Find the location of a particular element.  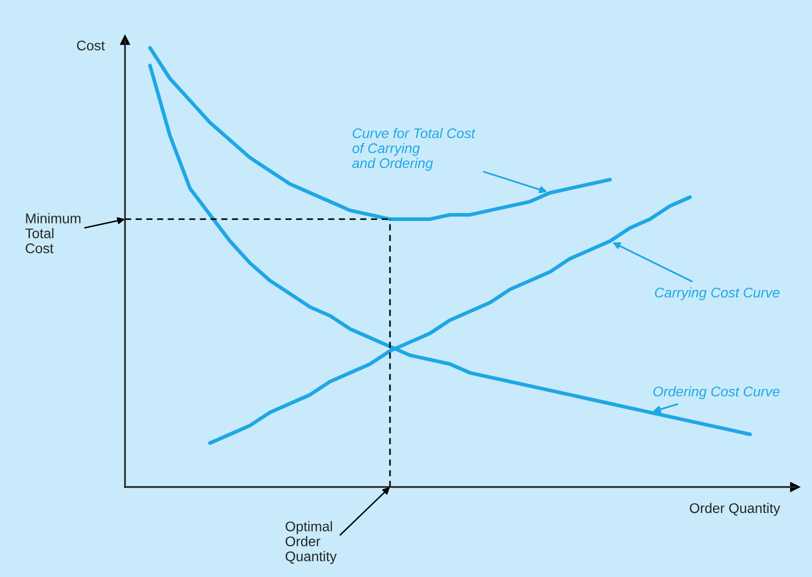

y-axis-title: Cost is located at coordinates (91, 45).